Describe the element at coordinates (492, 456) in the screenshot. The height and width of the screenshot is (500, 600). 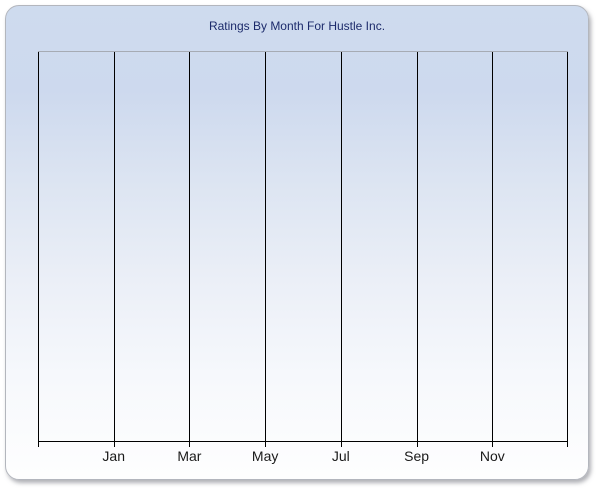
I see `x-tick-label: Nov` at that location.